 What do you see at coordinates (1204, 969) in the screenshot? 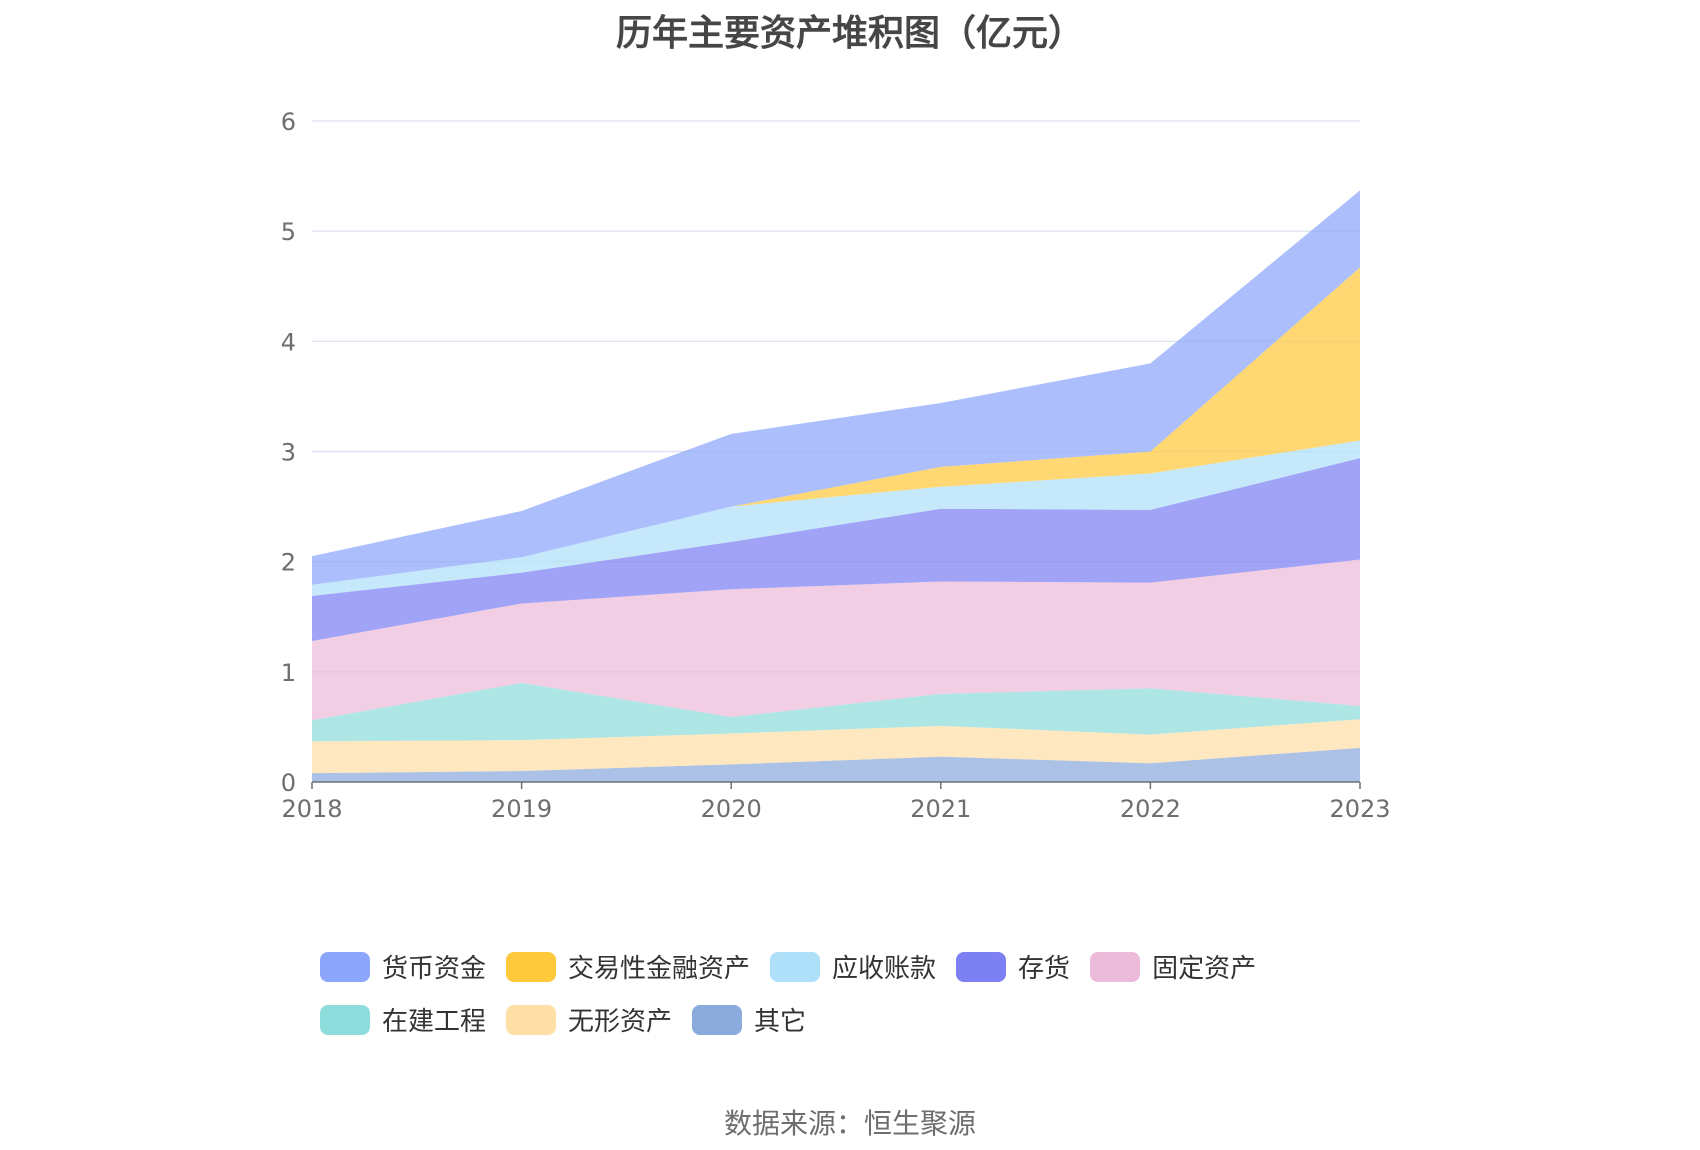
I see `legend-label: 固定资产` at bounding box center [1204, 969].